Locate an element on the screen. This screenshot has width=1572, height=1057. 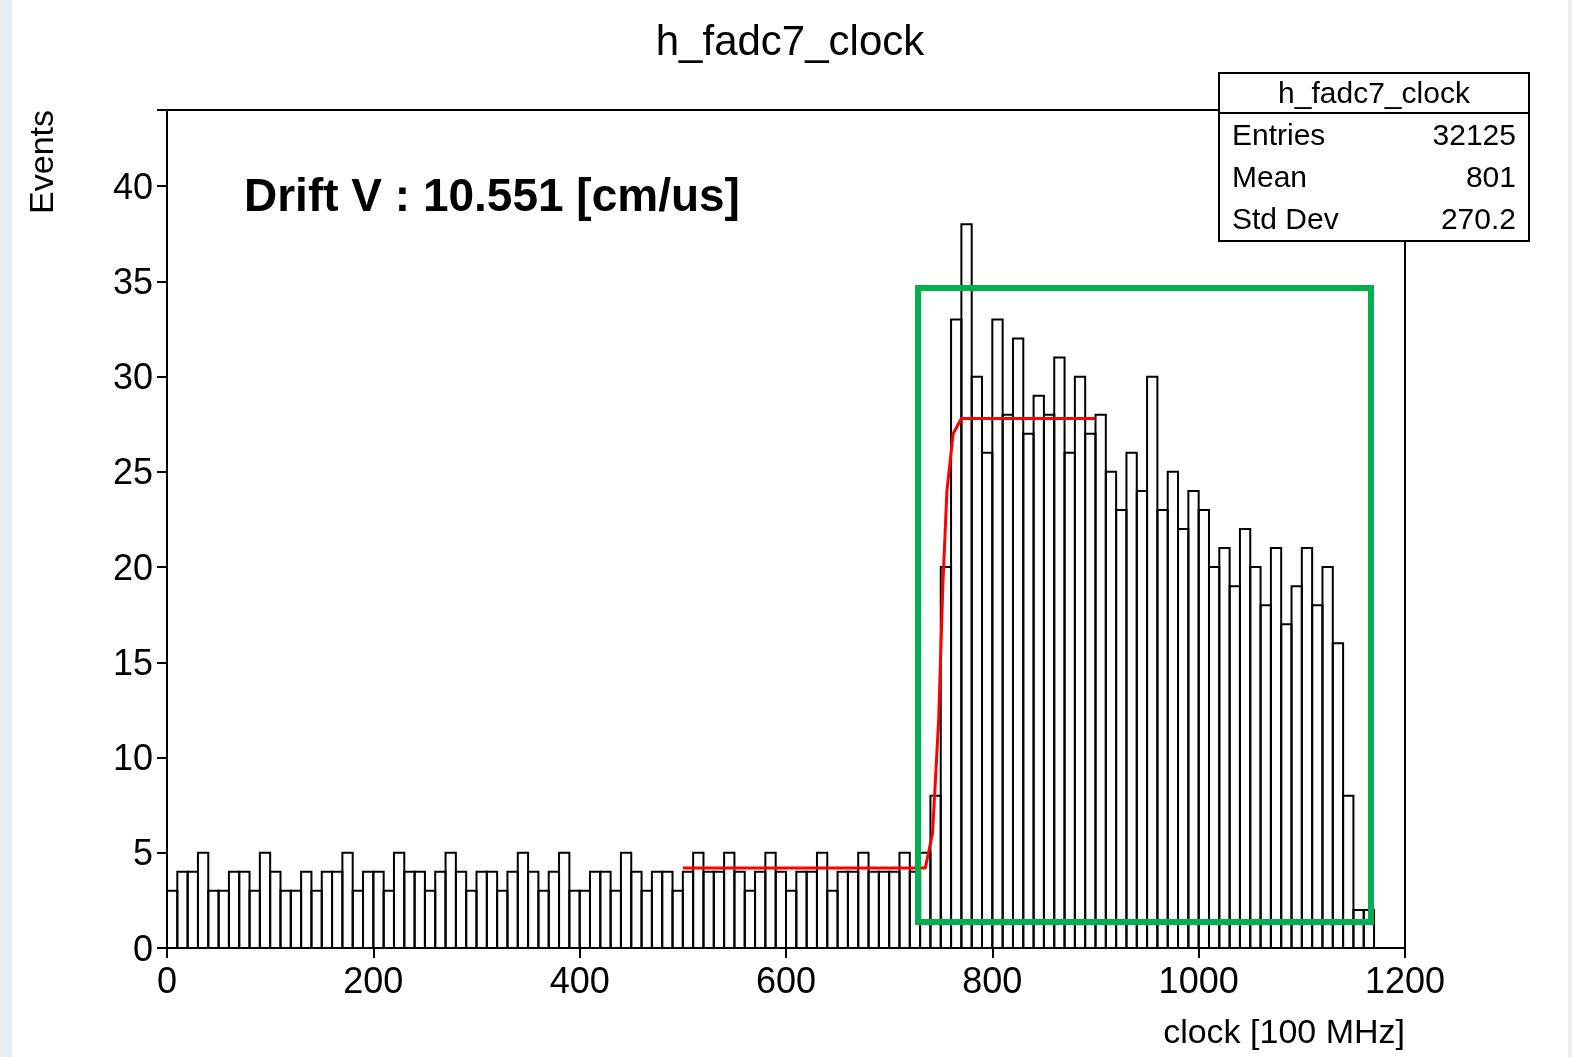
y-tick-label: 5 is located at coordinates (142, 853).